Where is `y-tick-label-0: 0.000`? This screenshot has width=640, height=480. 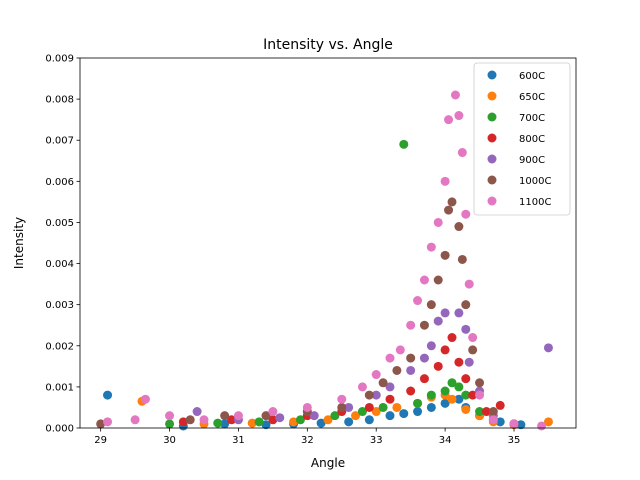
y-tick-label-0: 0.000 is located at coordinates (59, 429).